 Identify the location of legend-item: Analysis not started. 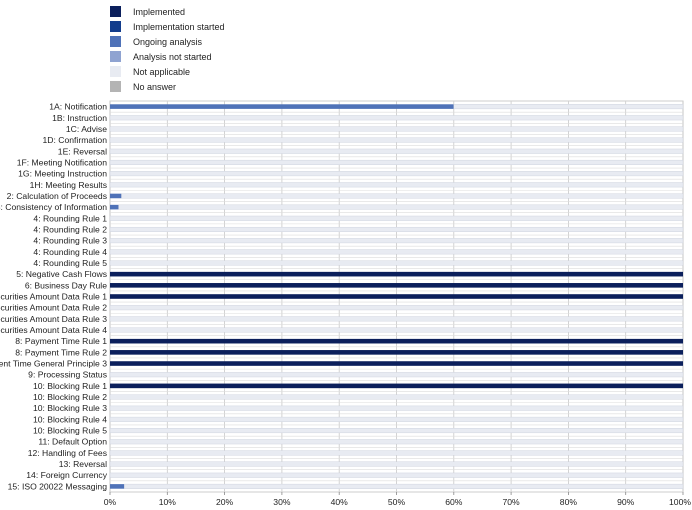
(167, 56).